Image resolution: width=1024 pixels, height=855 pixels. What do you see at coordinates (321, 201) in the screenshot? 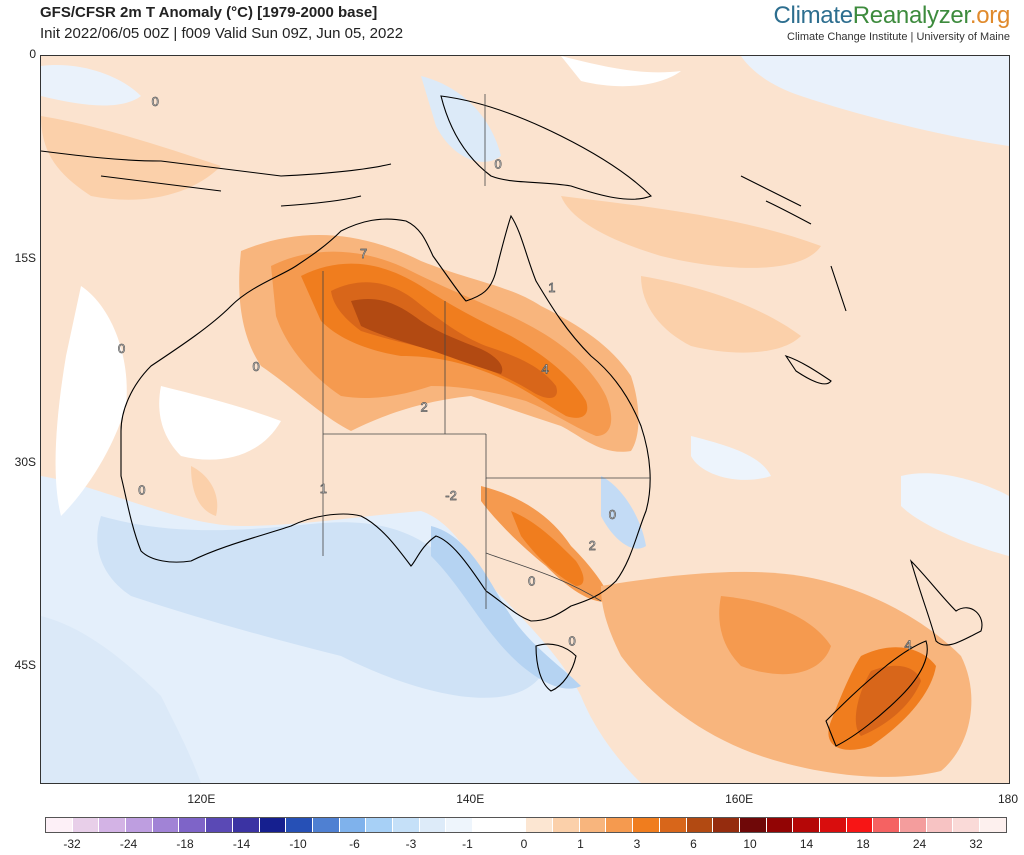
I see `timor-coastline` at bounding box center [321, 201].